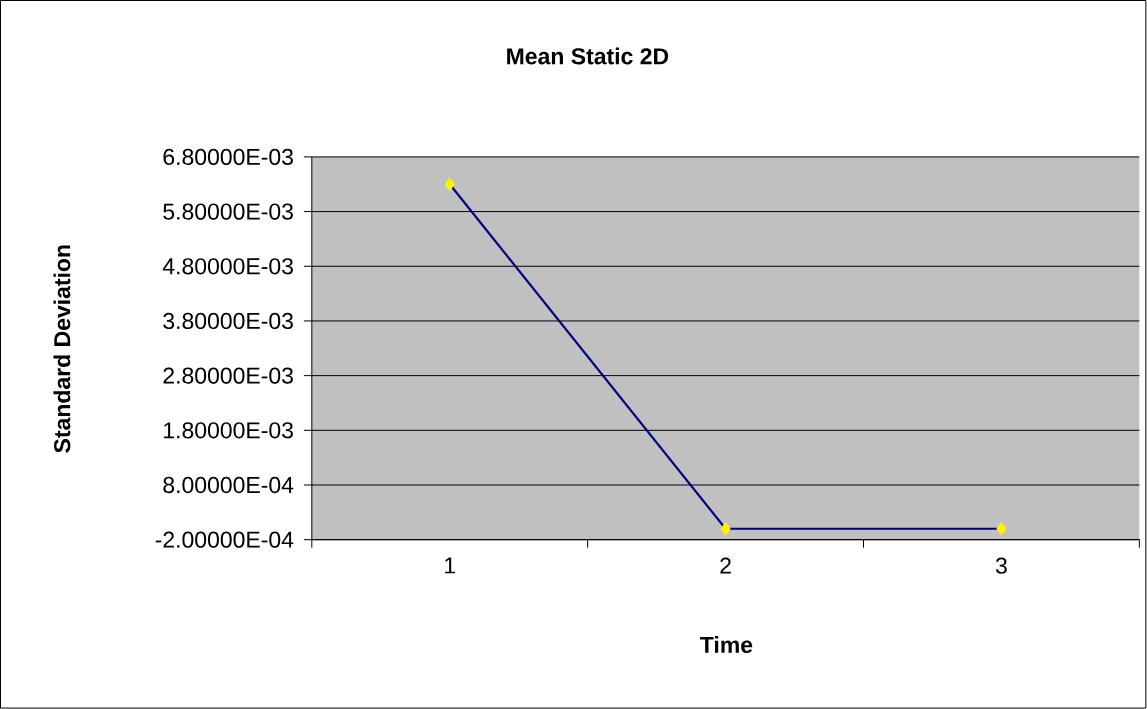  I want to click on x-tick-label: 1, so click(450, 565).